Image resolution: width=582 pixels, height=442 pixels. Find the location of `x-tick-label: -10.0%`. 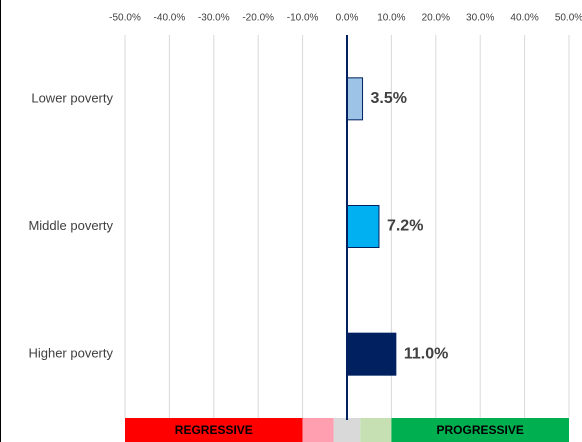

x-tick-label: -10.0% is located at coordinates (303, 18).